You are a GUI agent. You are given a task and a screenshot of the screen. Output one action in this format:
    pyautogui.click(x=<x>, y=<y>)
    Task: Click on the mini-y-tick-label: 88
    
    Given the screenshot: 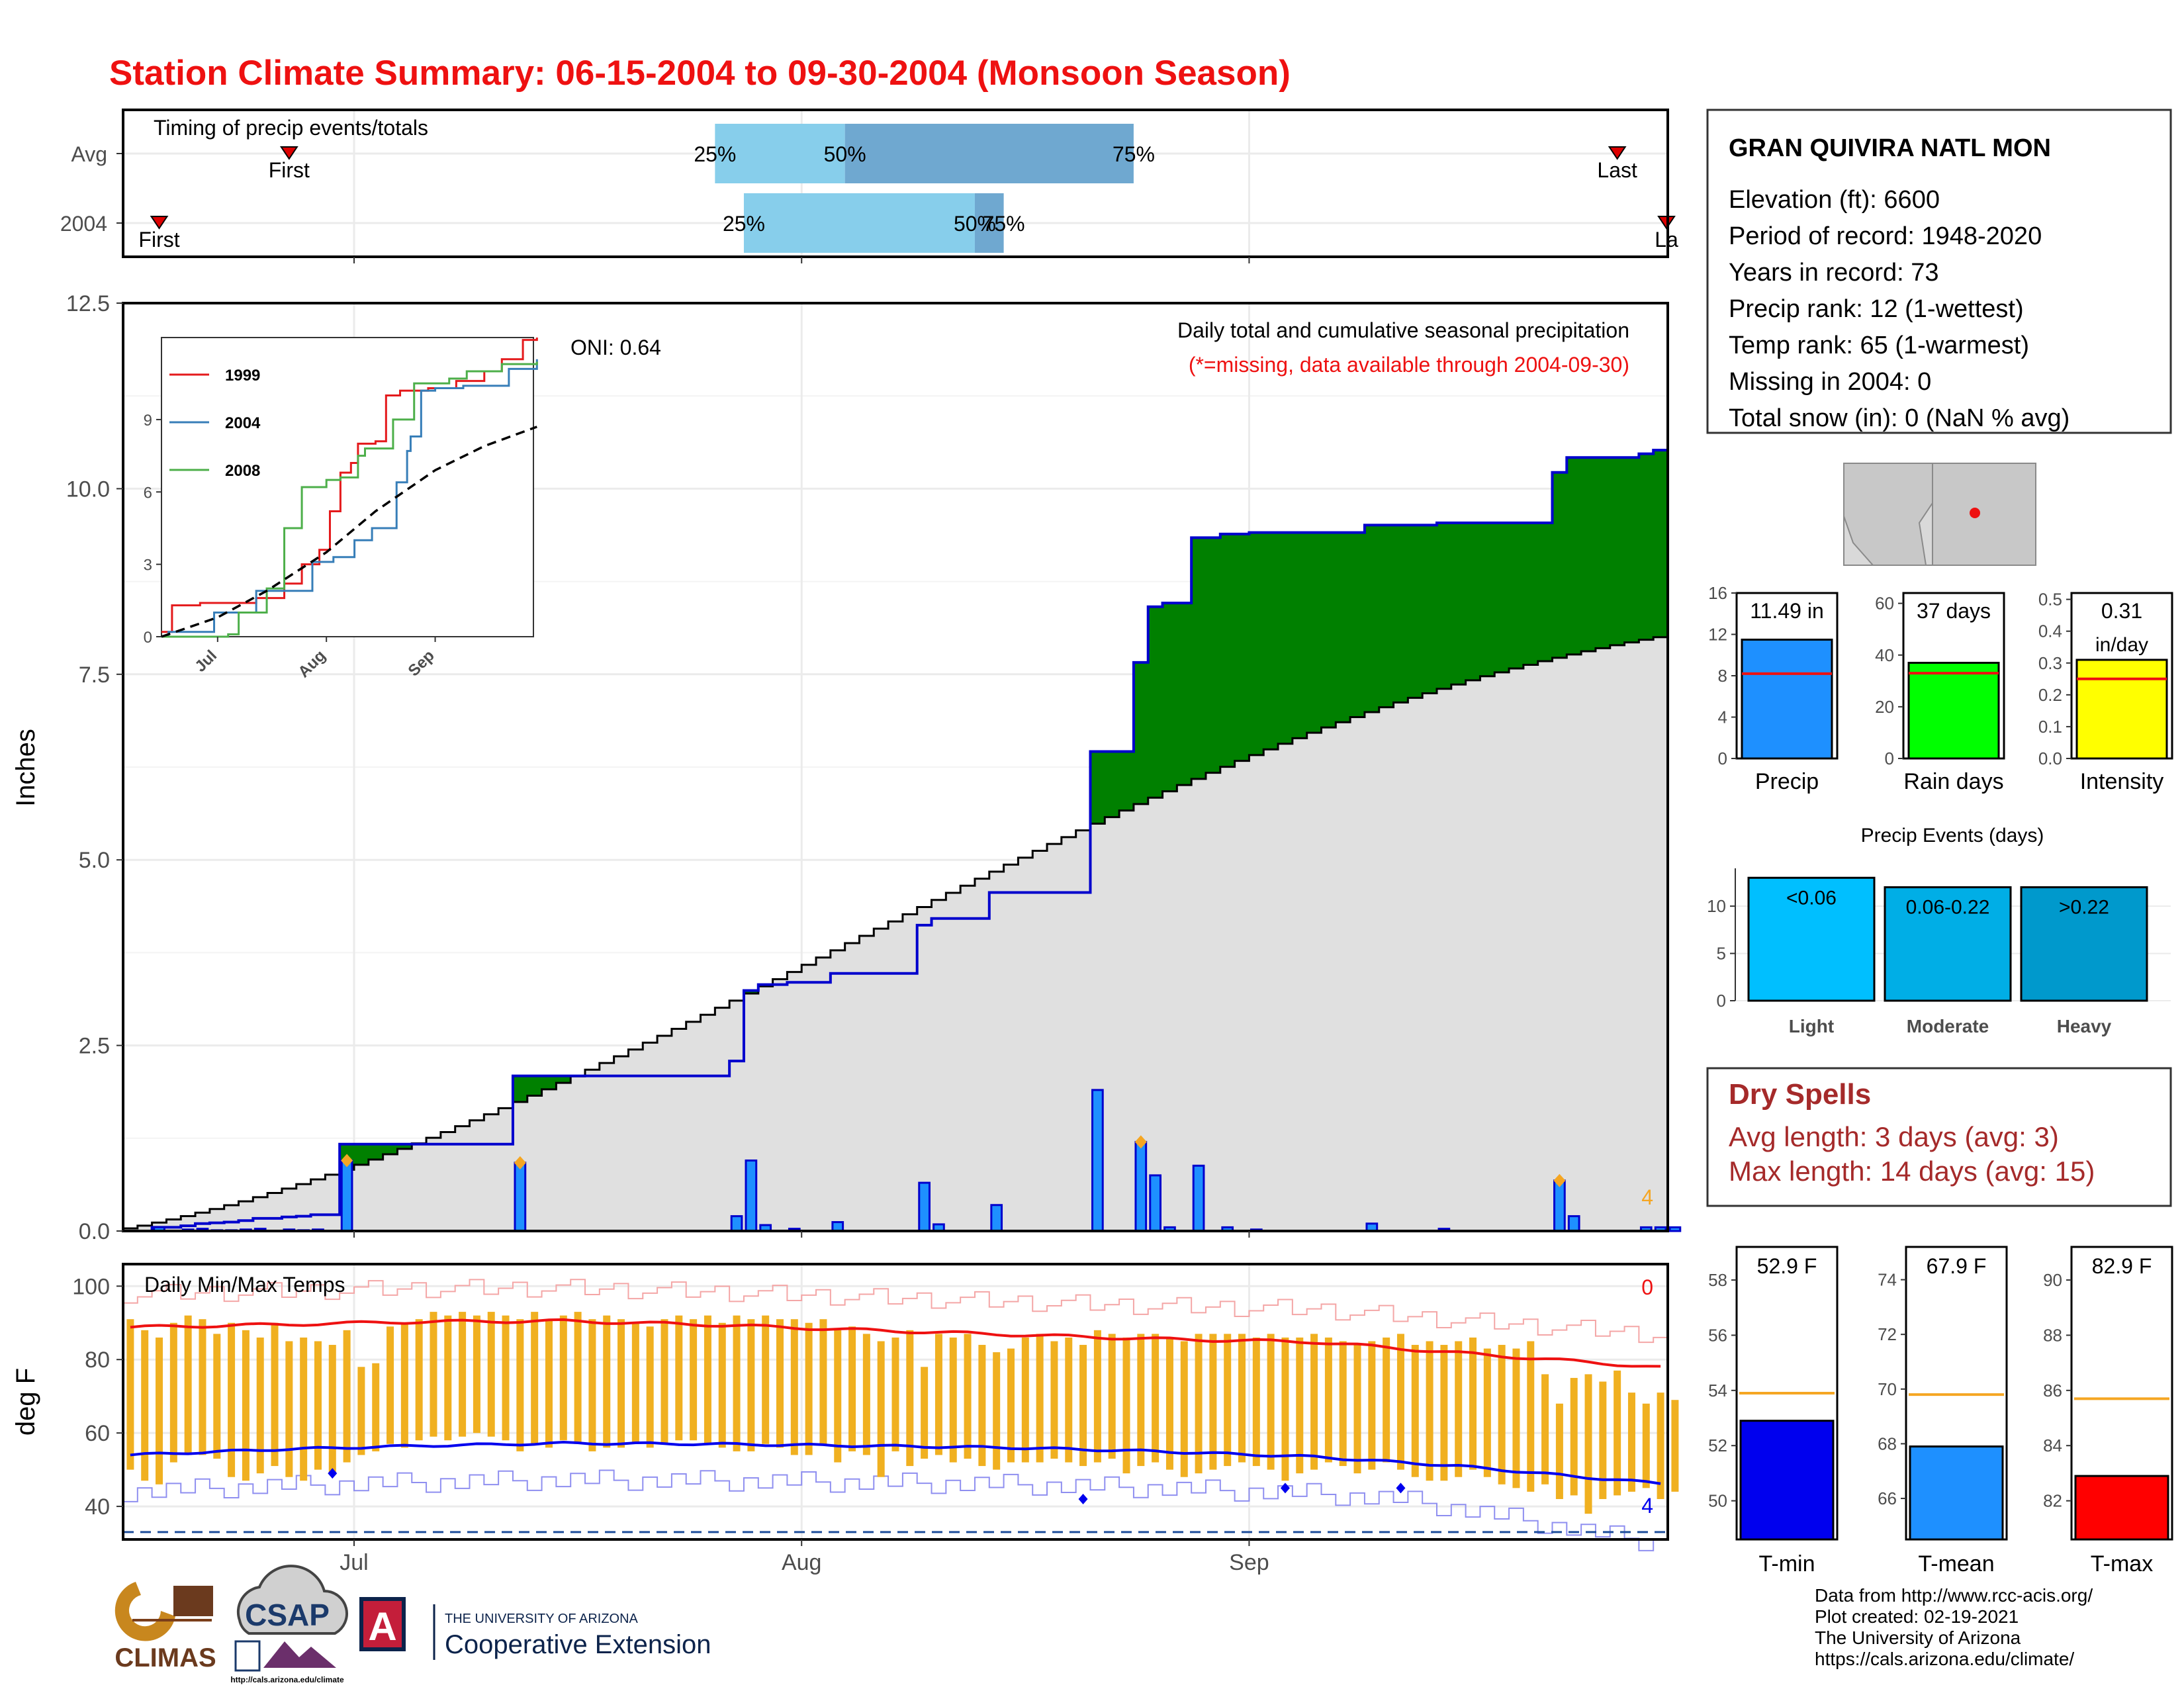 What is the action you would take?
    pyautogui.click(x=2052, y=1335)
    